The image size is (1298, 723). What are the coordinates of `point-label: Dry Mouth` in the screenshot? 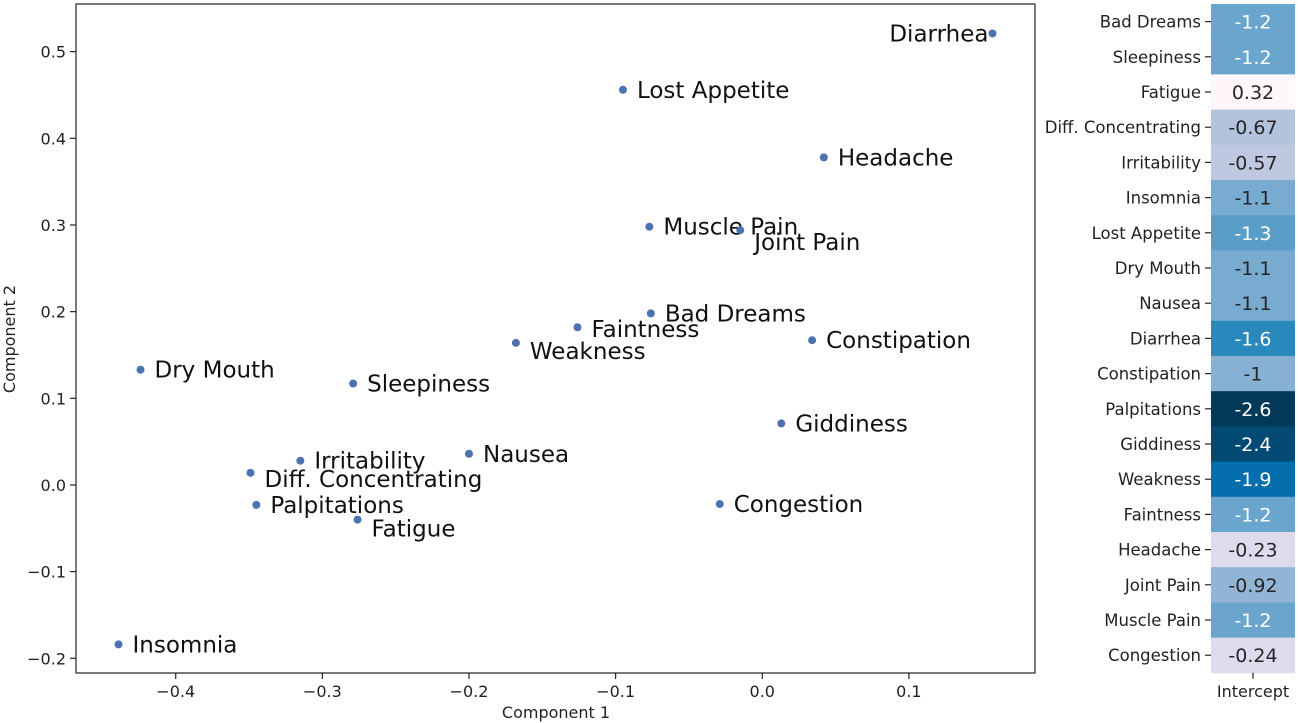 It's located at (215, 371).